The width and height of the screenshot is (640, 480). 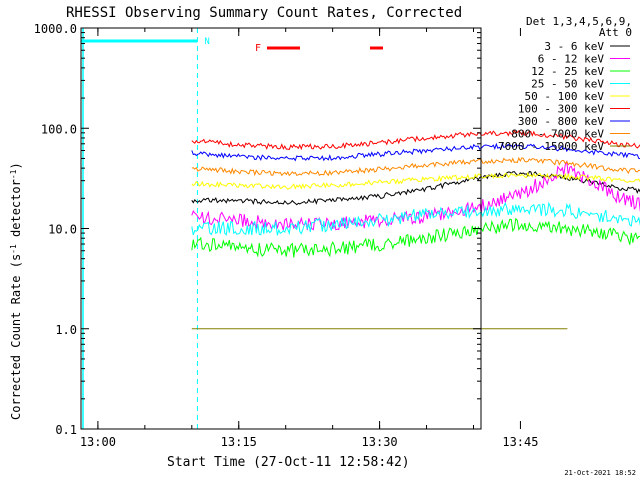 I want to click on flare-flag-label: F, so click(x=258, y=48).